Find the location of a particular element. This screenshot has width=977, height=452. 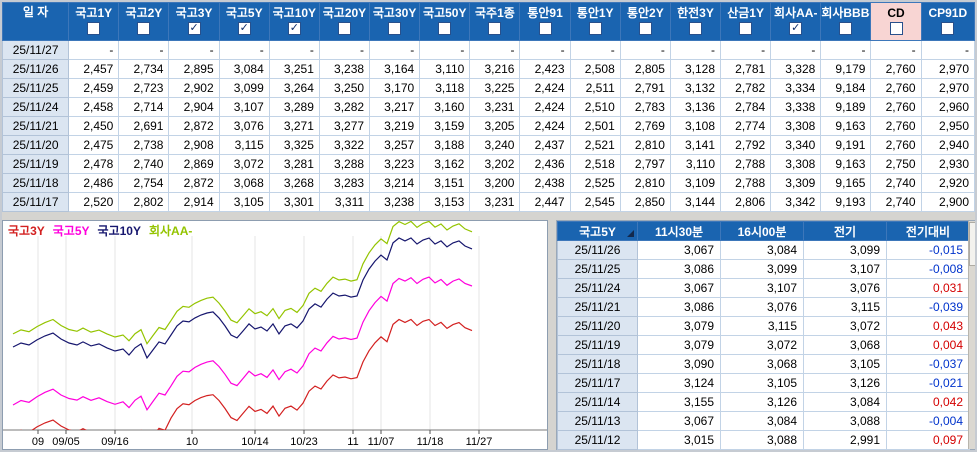

prev-cell: 3,088 is located at coordinates (845, 421).